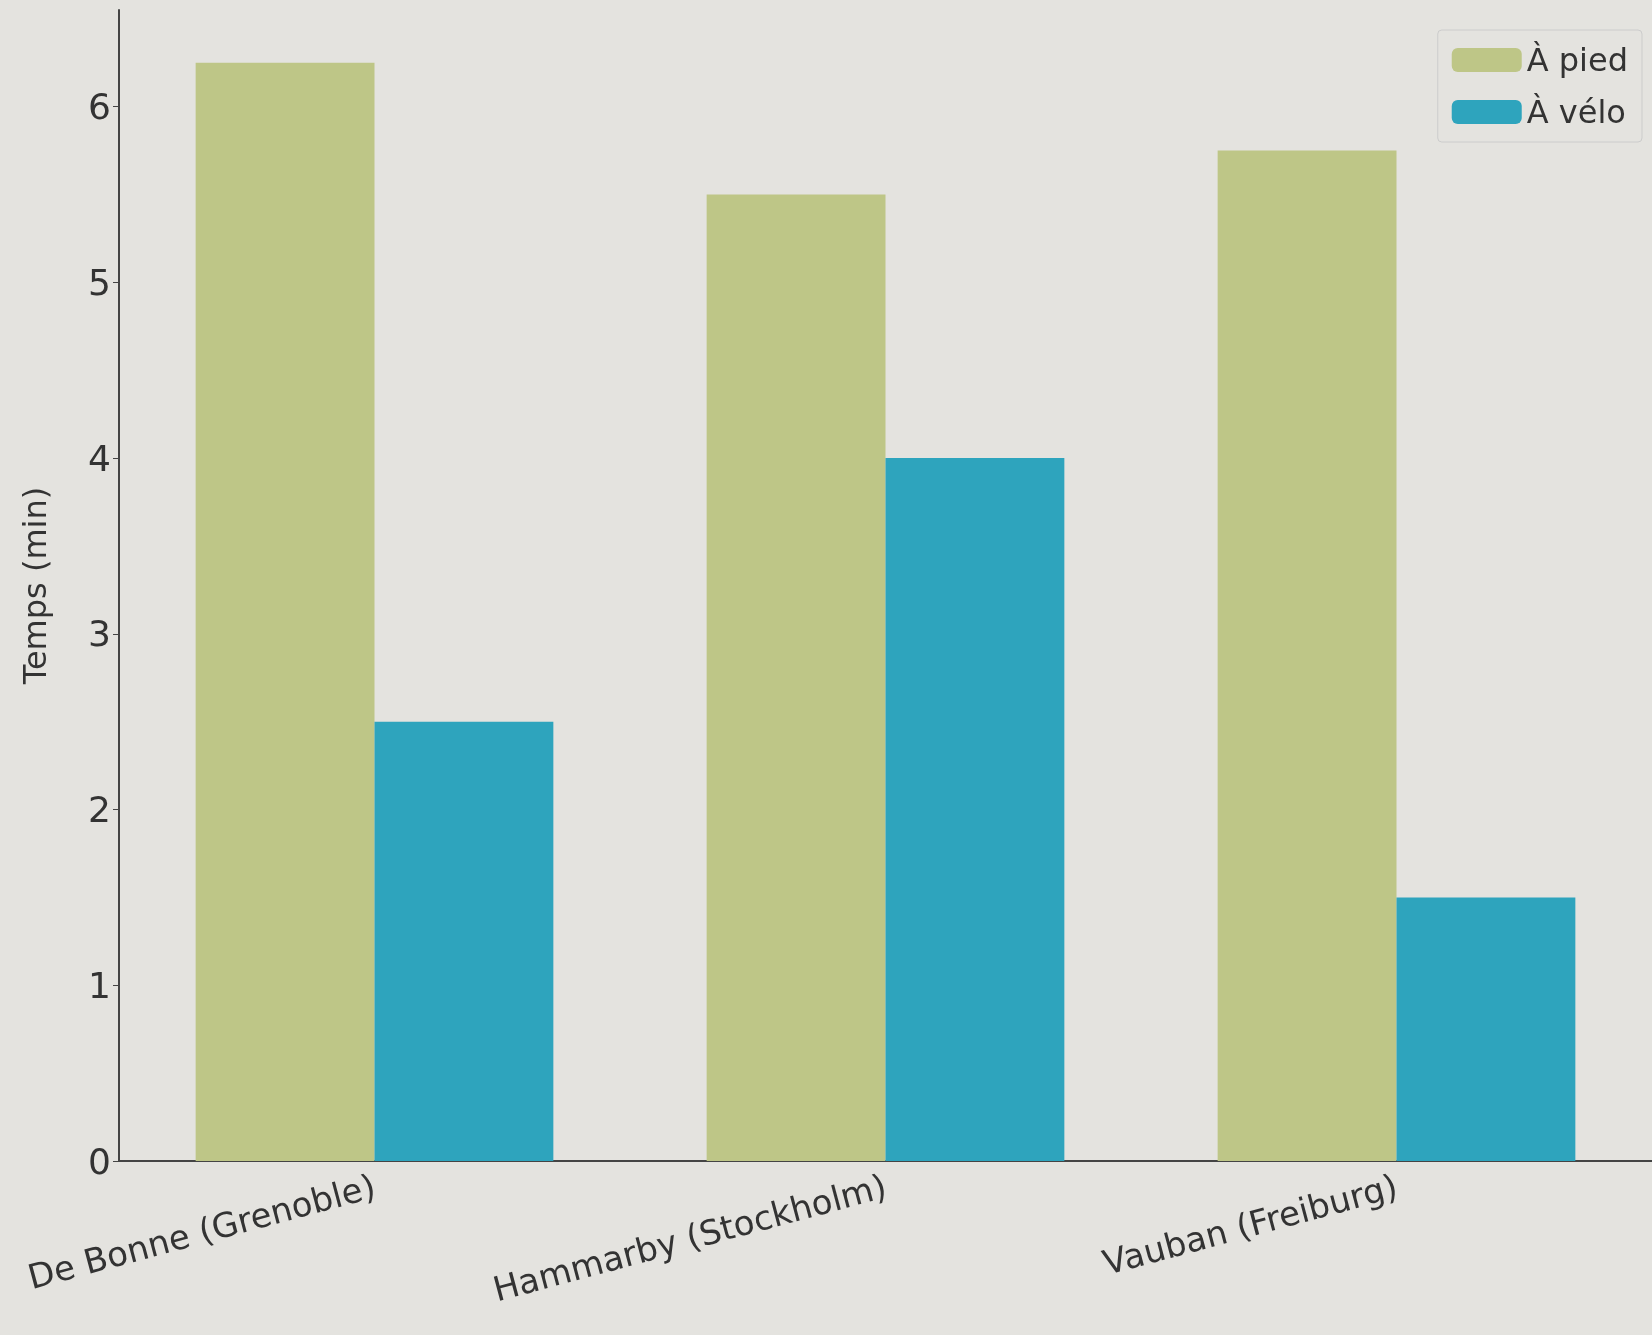 The image size is (1652, 1335). Describe the element at coordinates (99, 458) in the screenshot. I see `y-tick-label: 4` at that location.